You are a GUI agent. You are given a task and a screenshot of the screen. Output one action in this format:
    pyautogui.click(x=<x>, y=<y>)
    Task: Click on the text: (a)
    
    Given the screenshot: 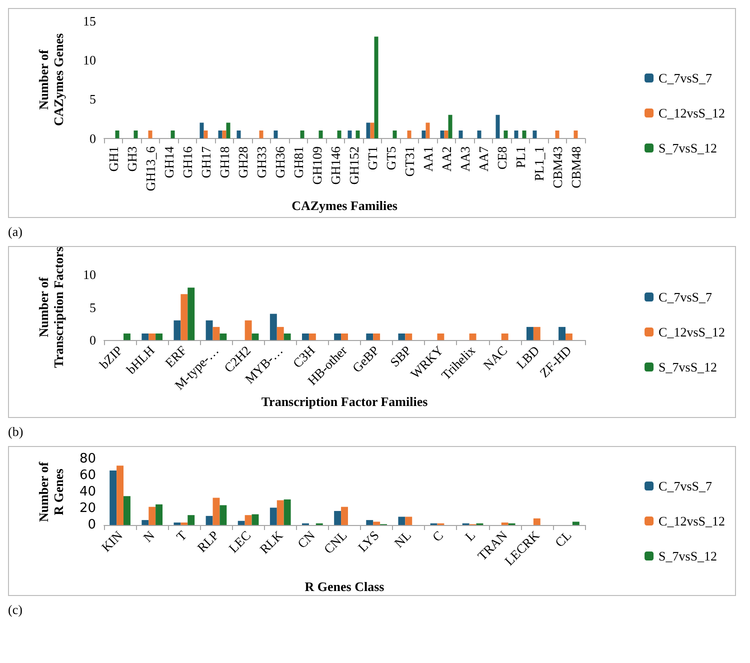 What is the action you would take?
    pyautogui.click(x=16, y=232)
    